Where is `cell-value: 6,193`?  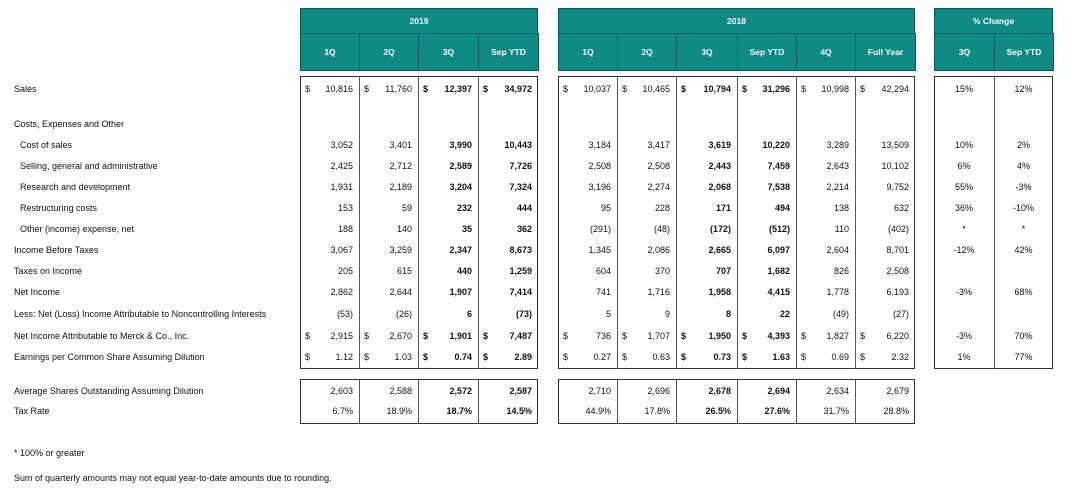
cell-value: 6,193 is located at coordinates (897, 292).